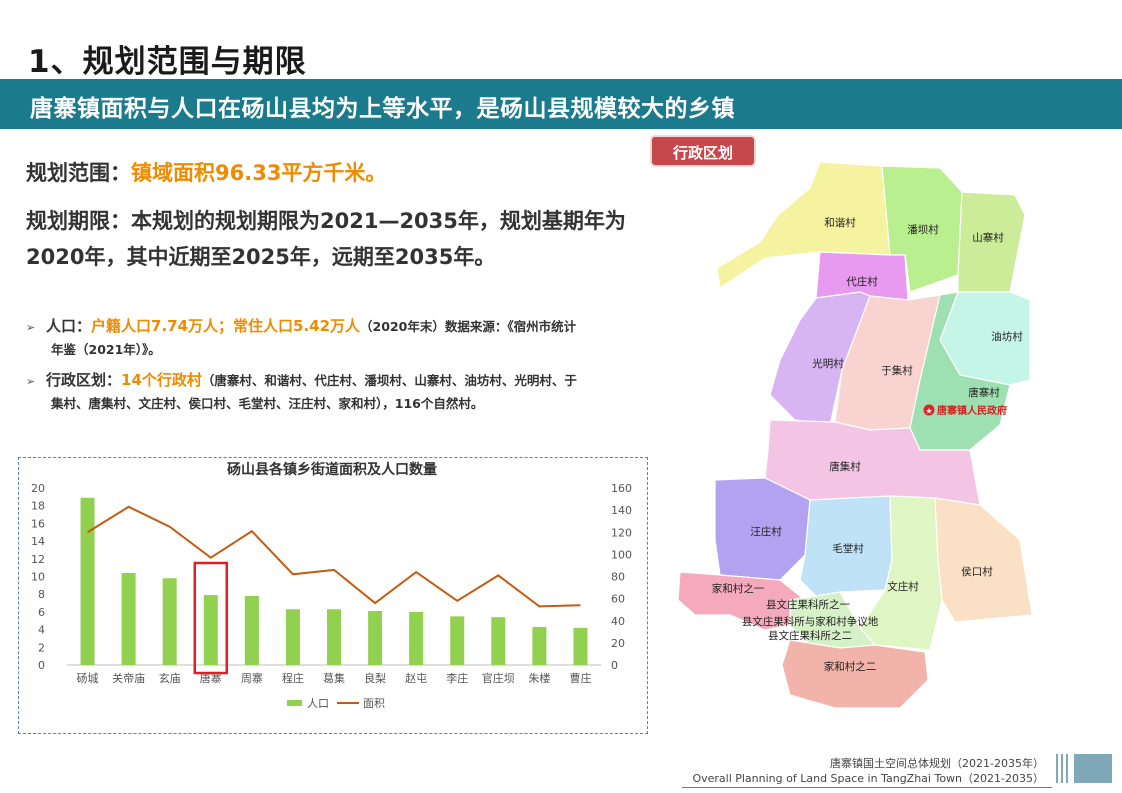 This screenshot has height=793, width=1122. What do you see at coordinates (457, 678) in the screenshot?
I see `x-tick-label: 李庄` at bounding box center [457, 678].